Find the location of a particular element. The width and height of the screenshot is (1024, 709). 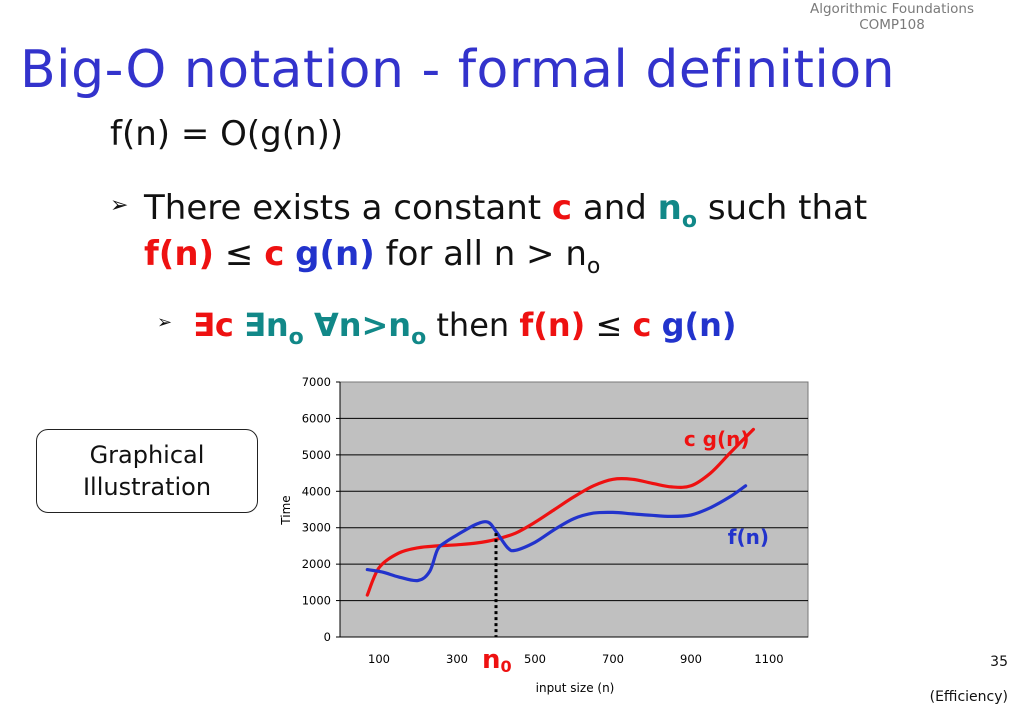

leq-symbol-2: ≤ is located at coordinates (609, 325).